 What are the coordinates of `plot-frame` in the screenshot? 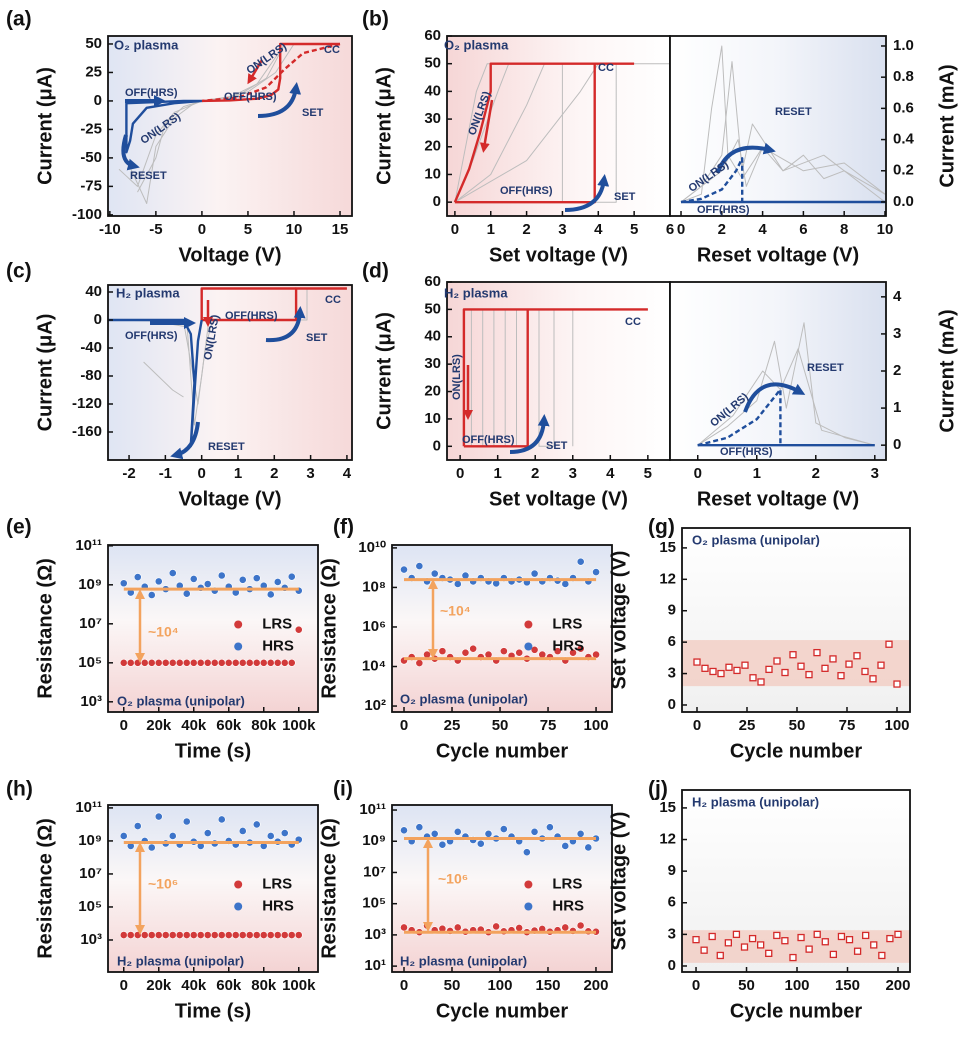 It's located at (213, 628).